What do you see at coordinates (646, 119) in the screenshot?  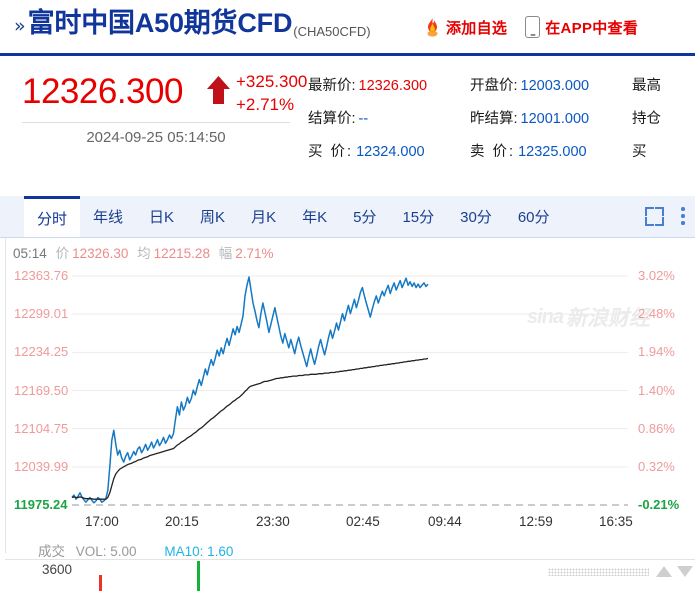 I see `field-label: 持仓` at bounding box center [646, 119].